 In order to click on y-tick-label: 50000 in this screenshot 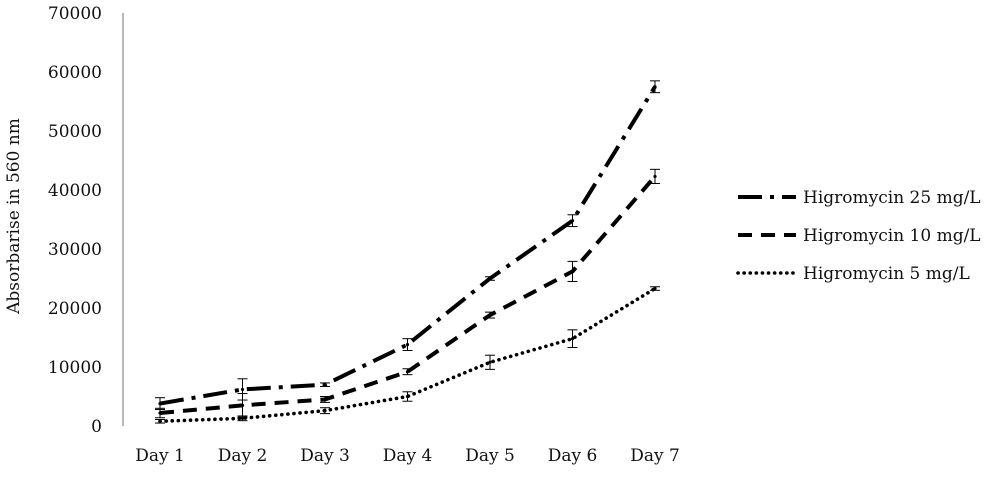, I will do `click(75, 132)`.